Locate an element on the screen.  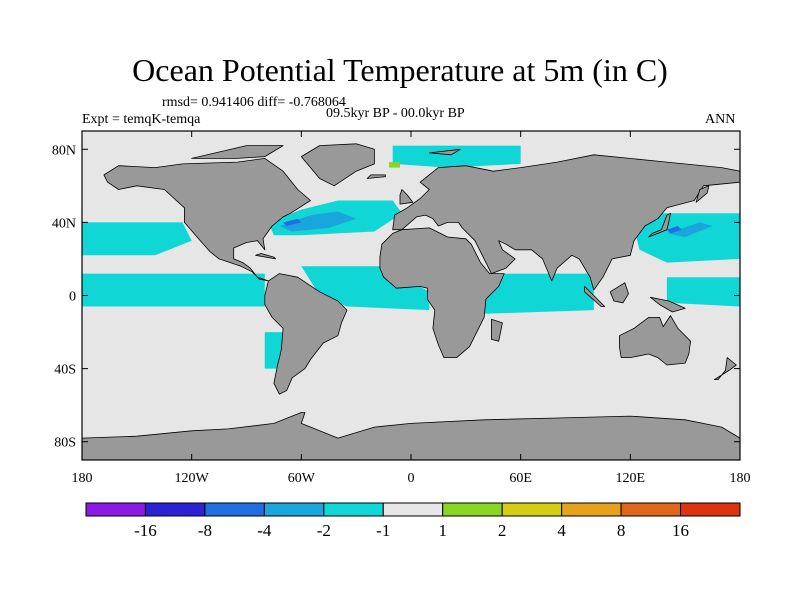
anomaly-arctic is located at coordinates (456, 156).